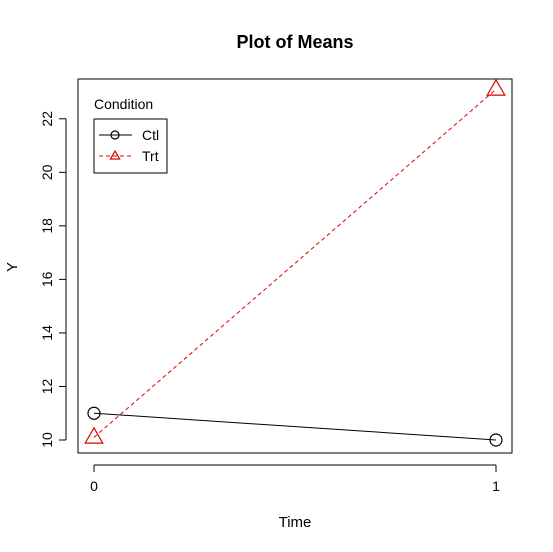 This screenshot has width=553, height=552. I want to click on x-tick-label: 0, so click(94, 486).